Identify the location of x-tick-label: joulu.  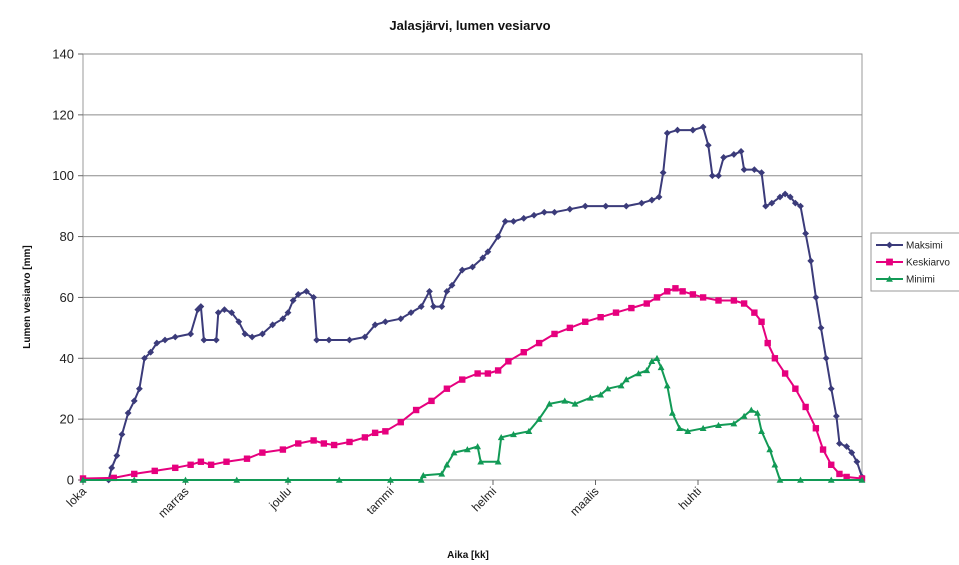
(280, 498).